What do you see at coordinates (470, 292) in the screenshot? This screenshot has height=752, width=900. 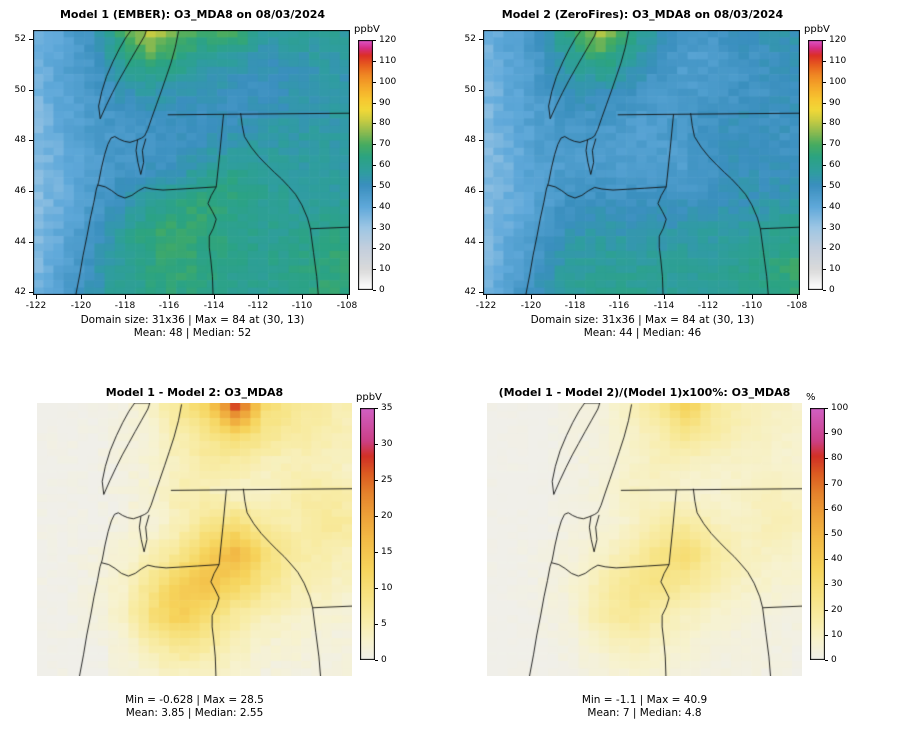 I see `y-axis-tick-label: 42` at bounding box center [470, 292].